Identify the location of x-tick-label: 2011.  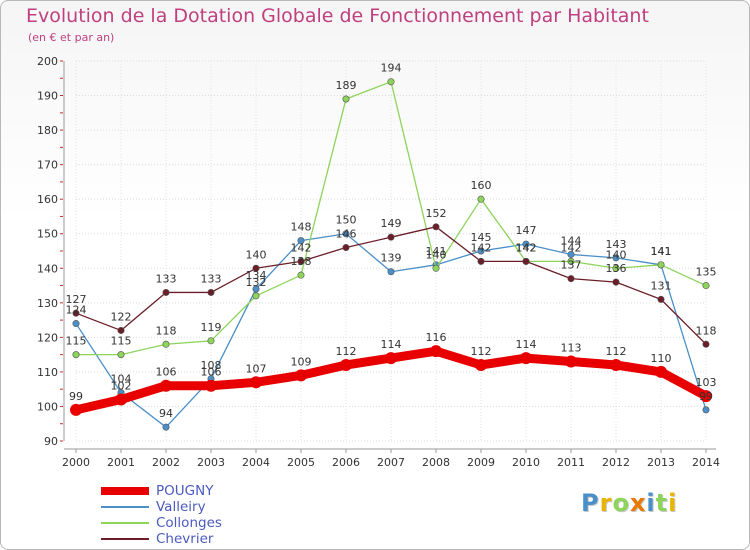
(571, 462).